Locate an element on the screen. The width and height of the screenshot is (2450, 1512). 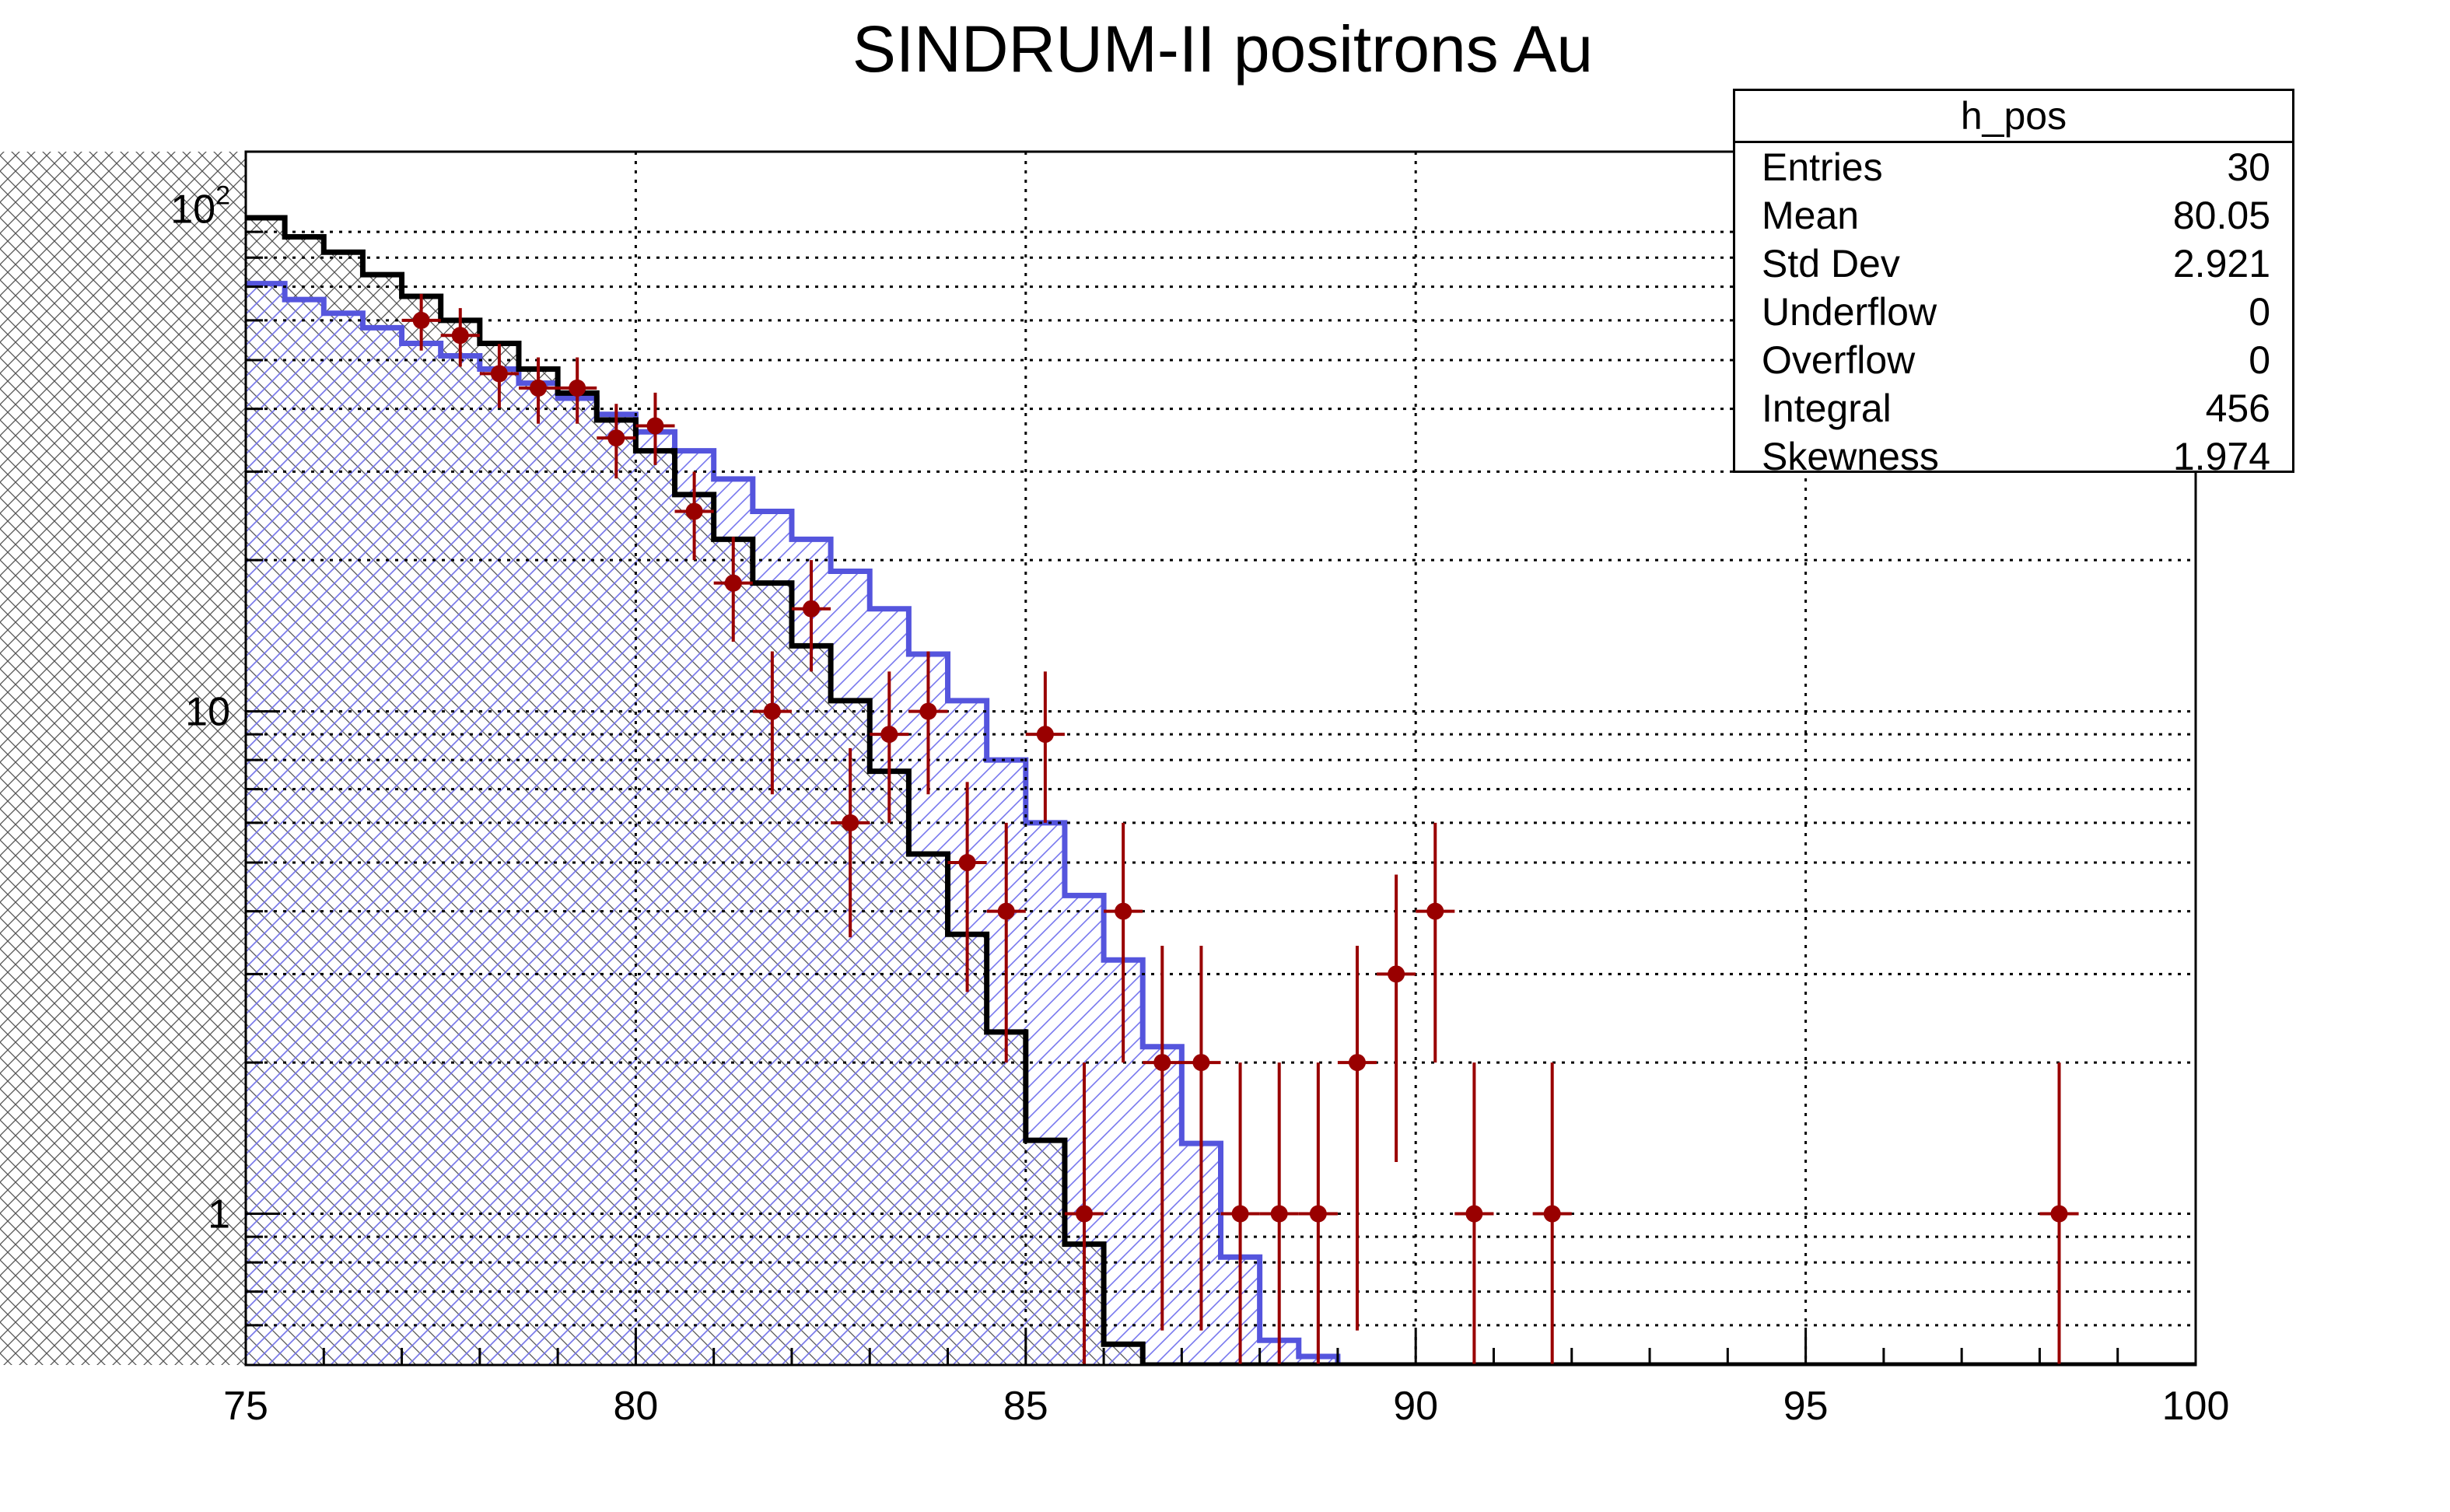
stats-row-underflow: Underflow 0 is located at coordinates (2014, 312).